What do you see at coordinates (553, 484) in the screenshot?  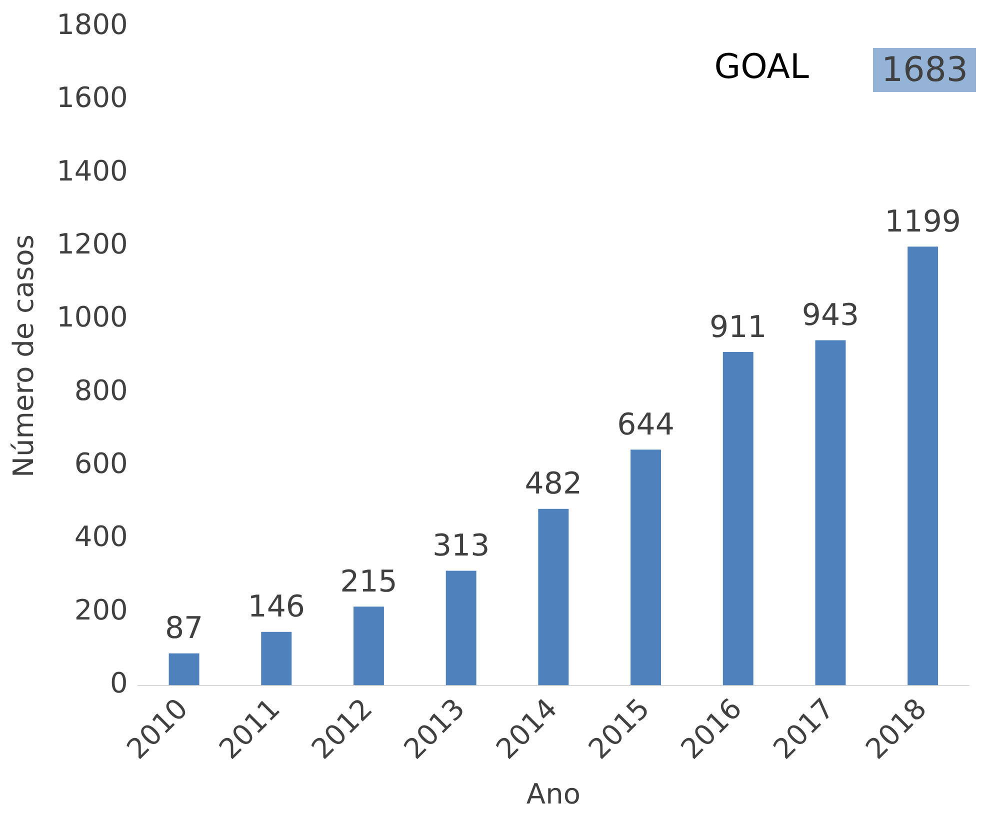 I see `data-label: 482` at bounding box center [553, 484].